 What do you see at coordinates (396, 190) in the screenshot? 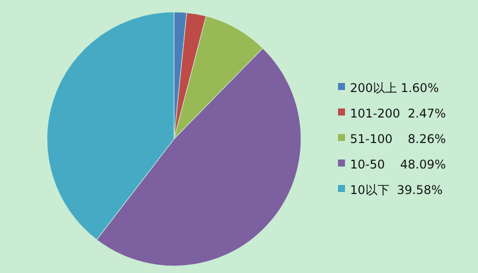
I see `legend-label: 10以下 39.58%` at bounding box center [396, 190].